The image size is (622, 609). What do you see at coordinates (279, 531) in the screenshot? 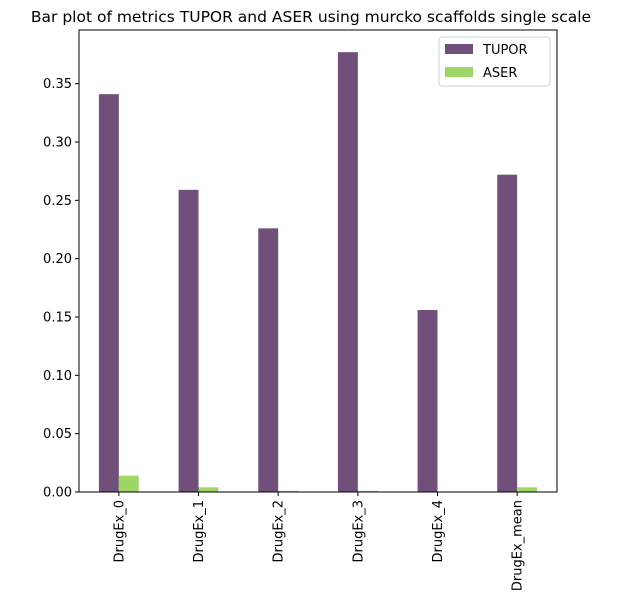
I see `x-tick-label: DrugEx_2` at bounding box center [279, 531].